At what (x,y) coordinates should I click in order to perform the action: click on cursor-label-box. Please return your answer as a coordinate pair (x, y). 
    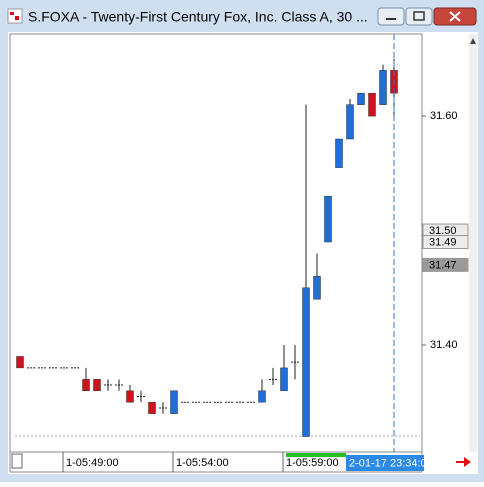
    Looking at the image, I should click on (385, 463).